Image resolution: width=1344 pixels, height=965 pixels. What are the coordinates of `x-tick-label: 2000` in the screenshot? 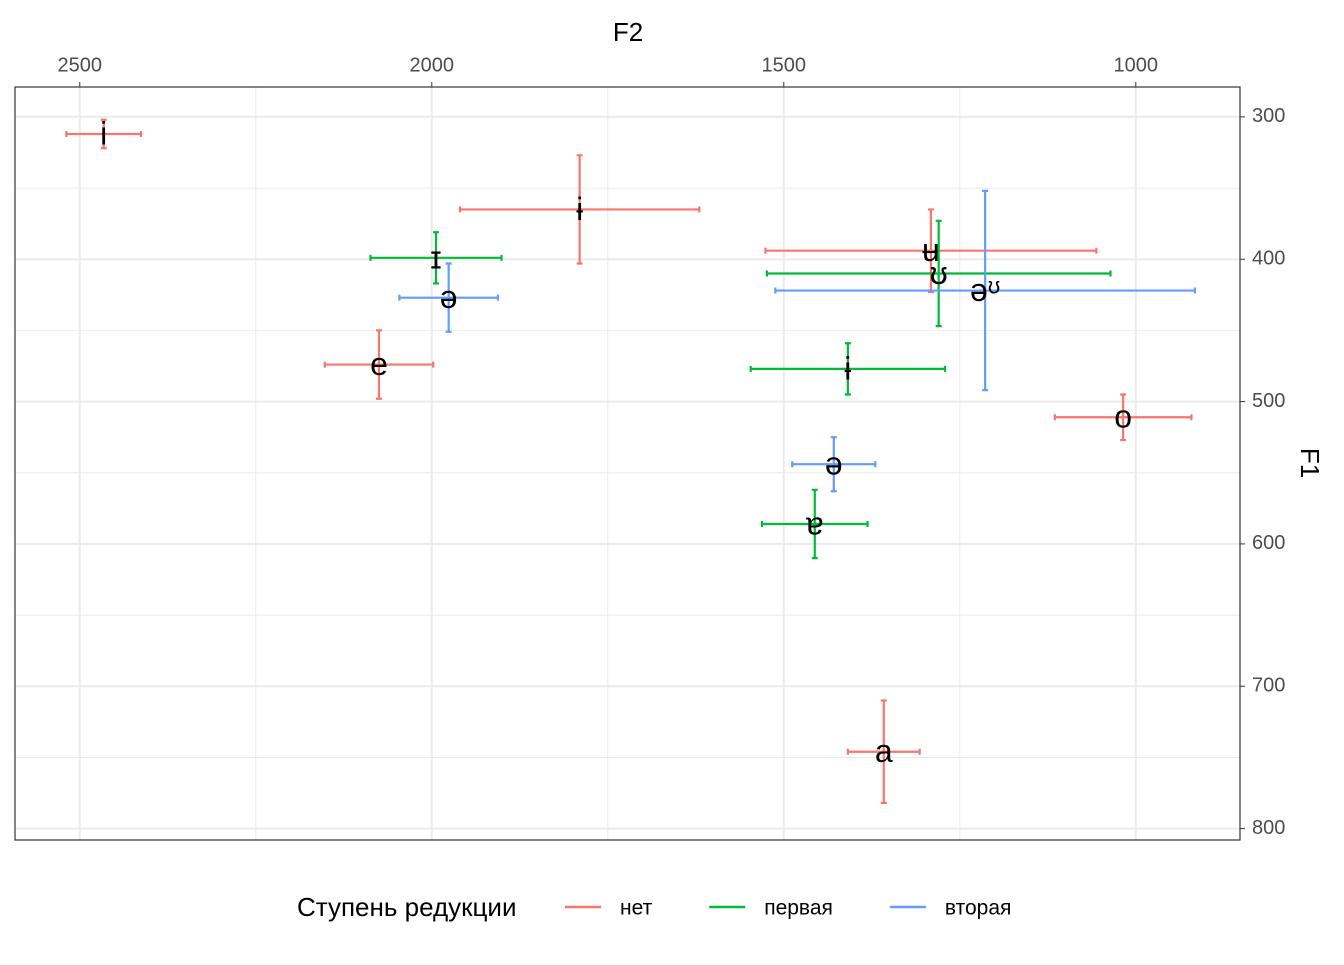 It's located at (432, 65).